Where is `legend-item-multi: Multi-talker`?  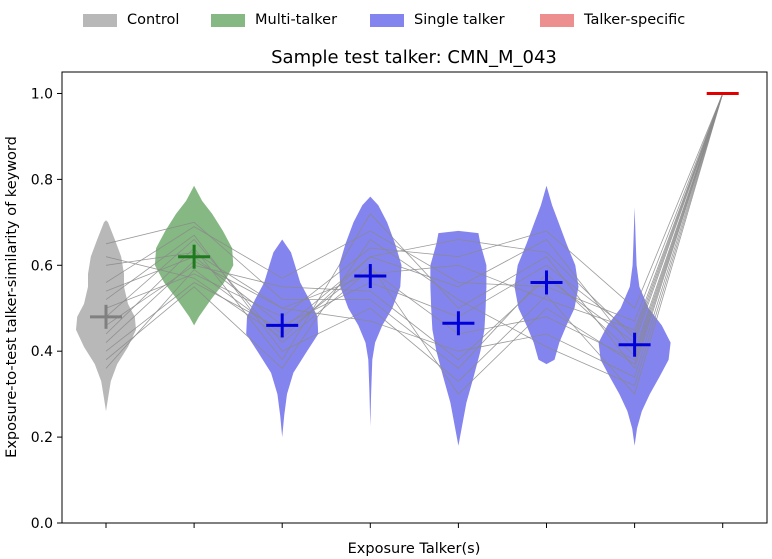 legend-item-multi: Multi-talker is located at coordinates (274, 20).